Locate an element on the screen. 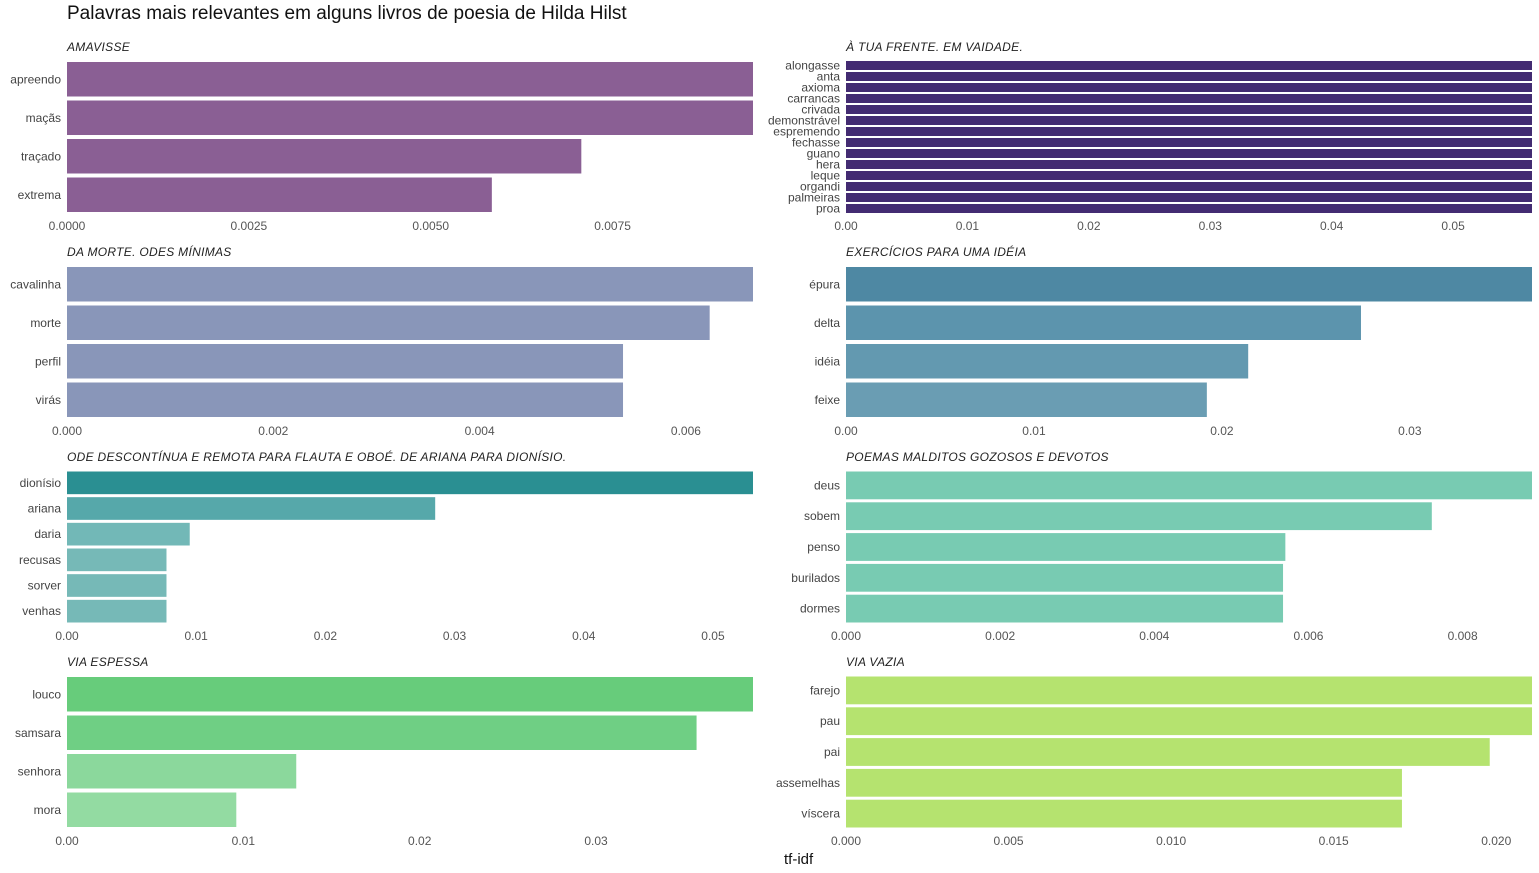 This screenshot has width=1539, height=873. category-label-proa: proa is located at coordinates (828, 209).